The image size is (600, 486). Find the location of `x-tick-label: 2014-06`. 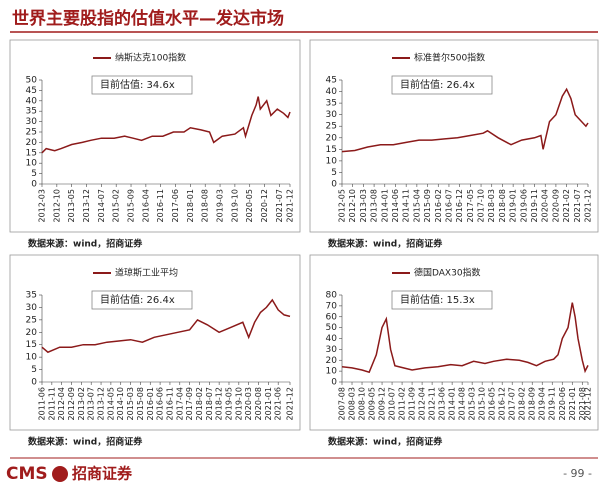

x-tick-label: 2014-06 is located at coordinates (395, 205).